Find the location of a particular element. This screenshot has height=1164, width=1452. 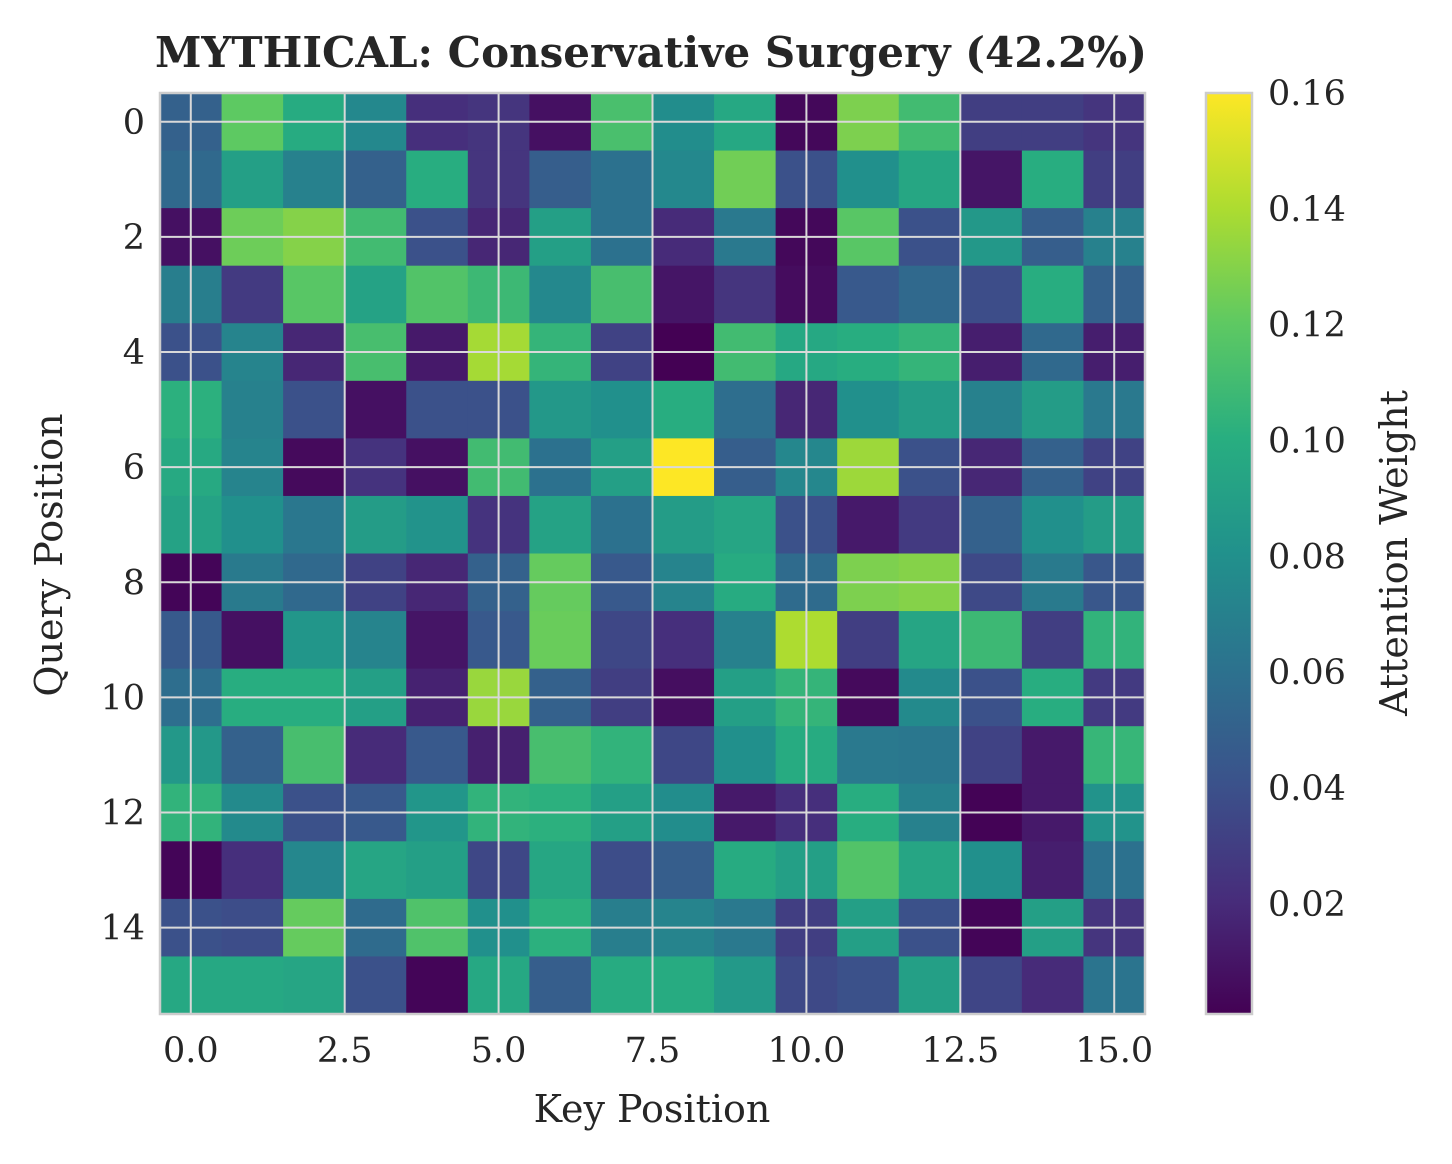

y-axis-ticks: 0 2 4 6 8 10 12 14 is located at coordinates (122, 526).